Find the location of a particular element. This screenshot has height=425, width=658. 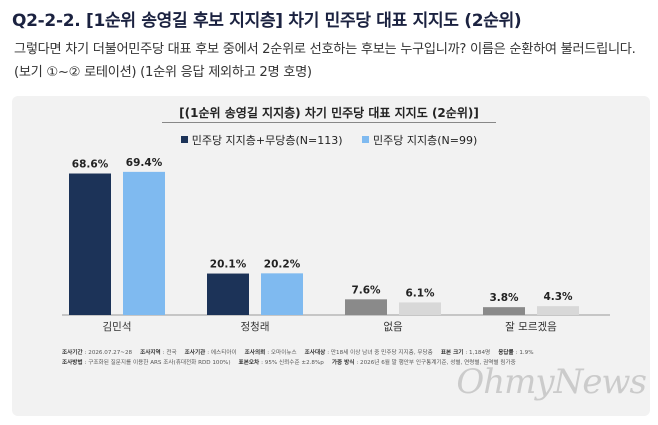

legend-label-series-2: 민주당 지지층(N=99) is located at coordinates (425, 140).